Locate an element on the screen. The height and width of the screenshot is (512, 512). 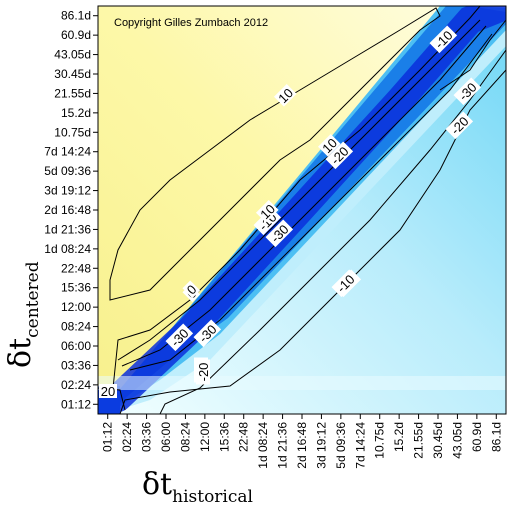
y-tick-label: 7d 14:24 is located at coordinates (67, 152).